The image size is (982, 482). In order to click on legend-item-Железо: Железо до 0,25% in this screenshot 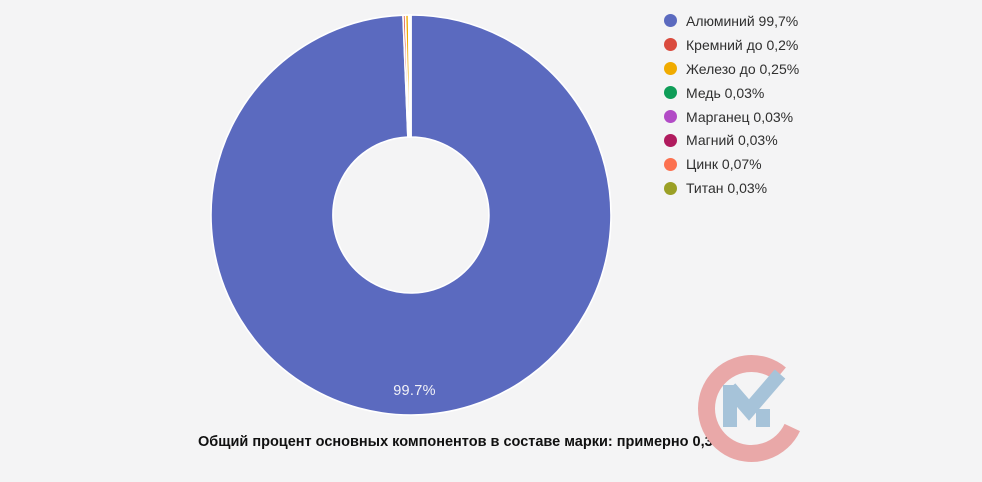, I will do `click(731, 69)`.